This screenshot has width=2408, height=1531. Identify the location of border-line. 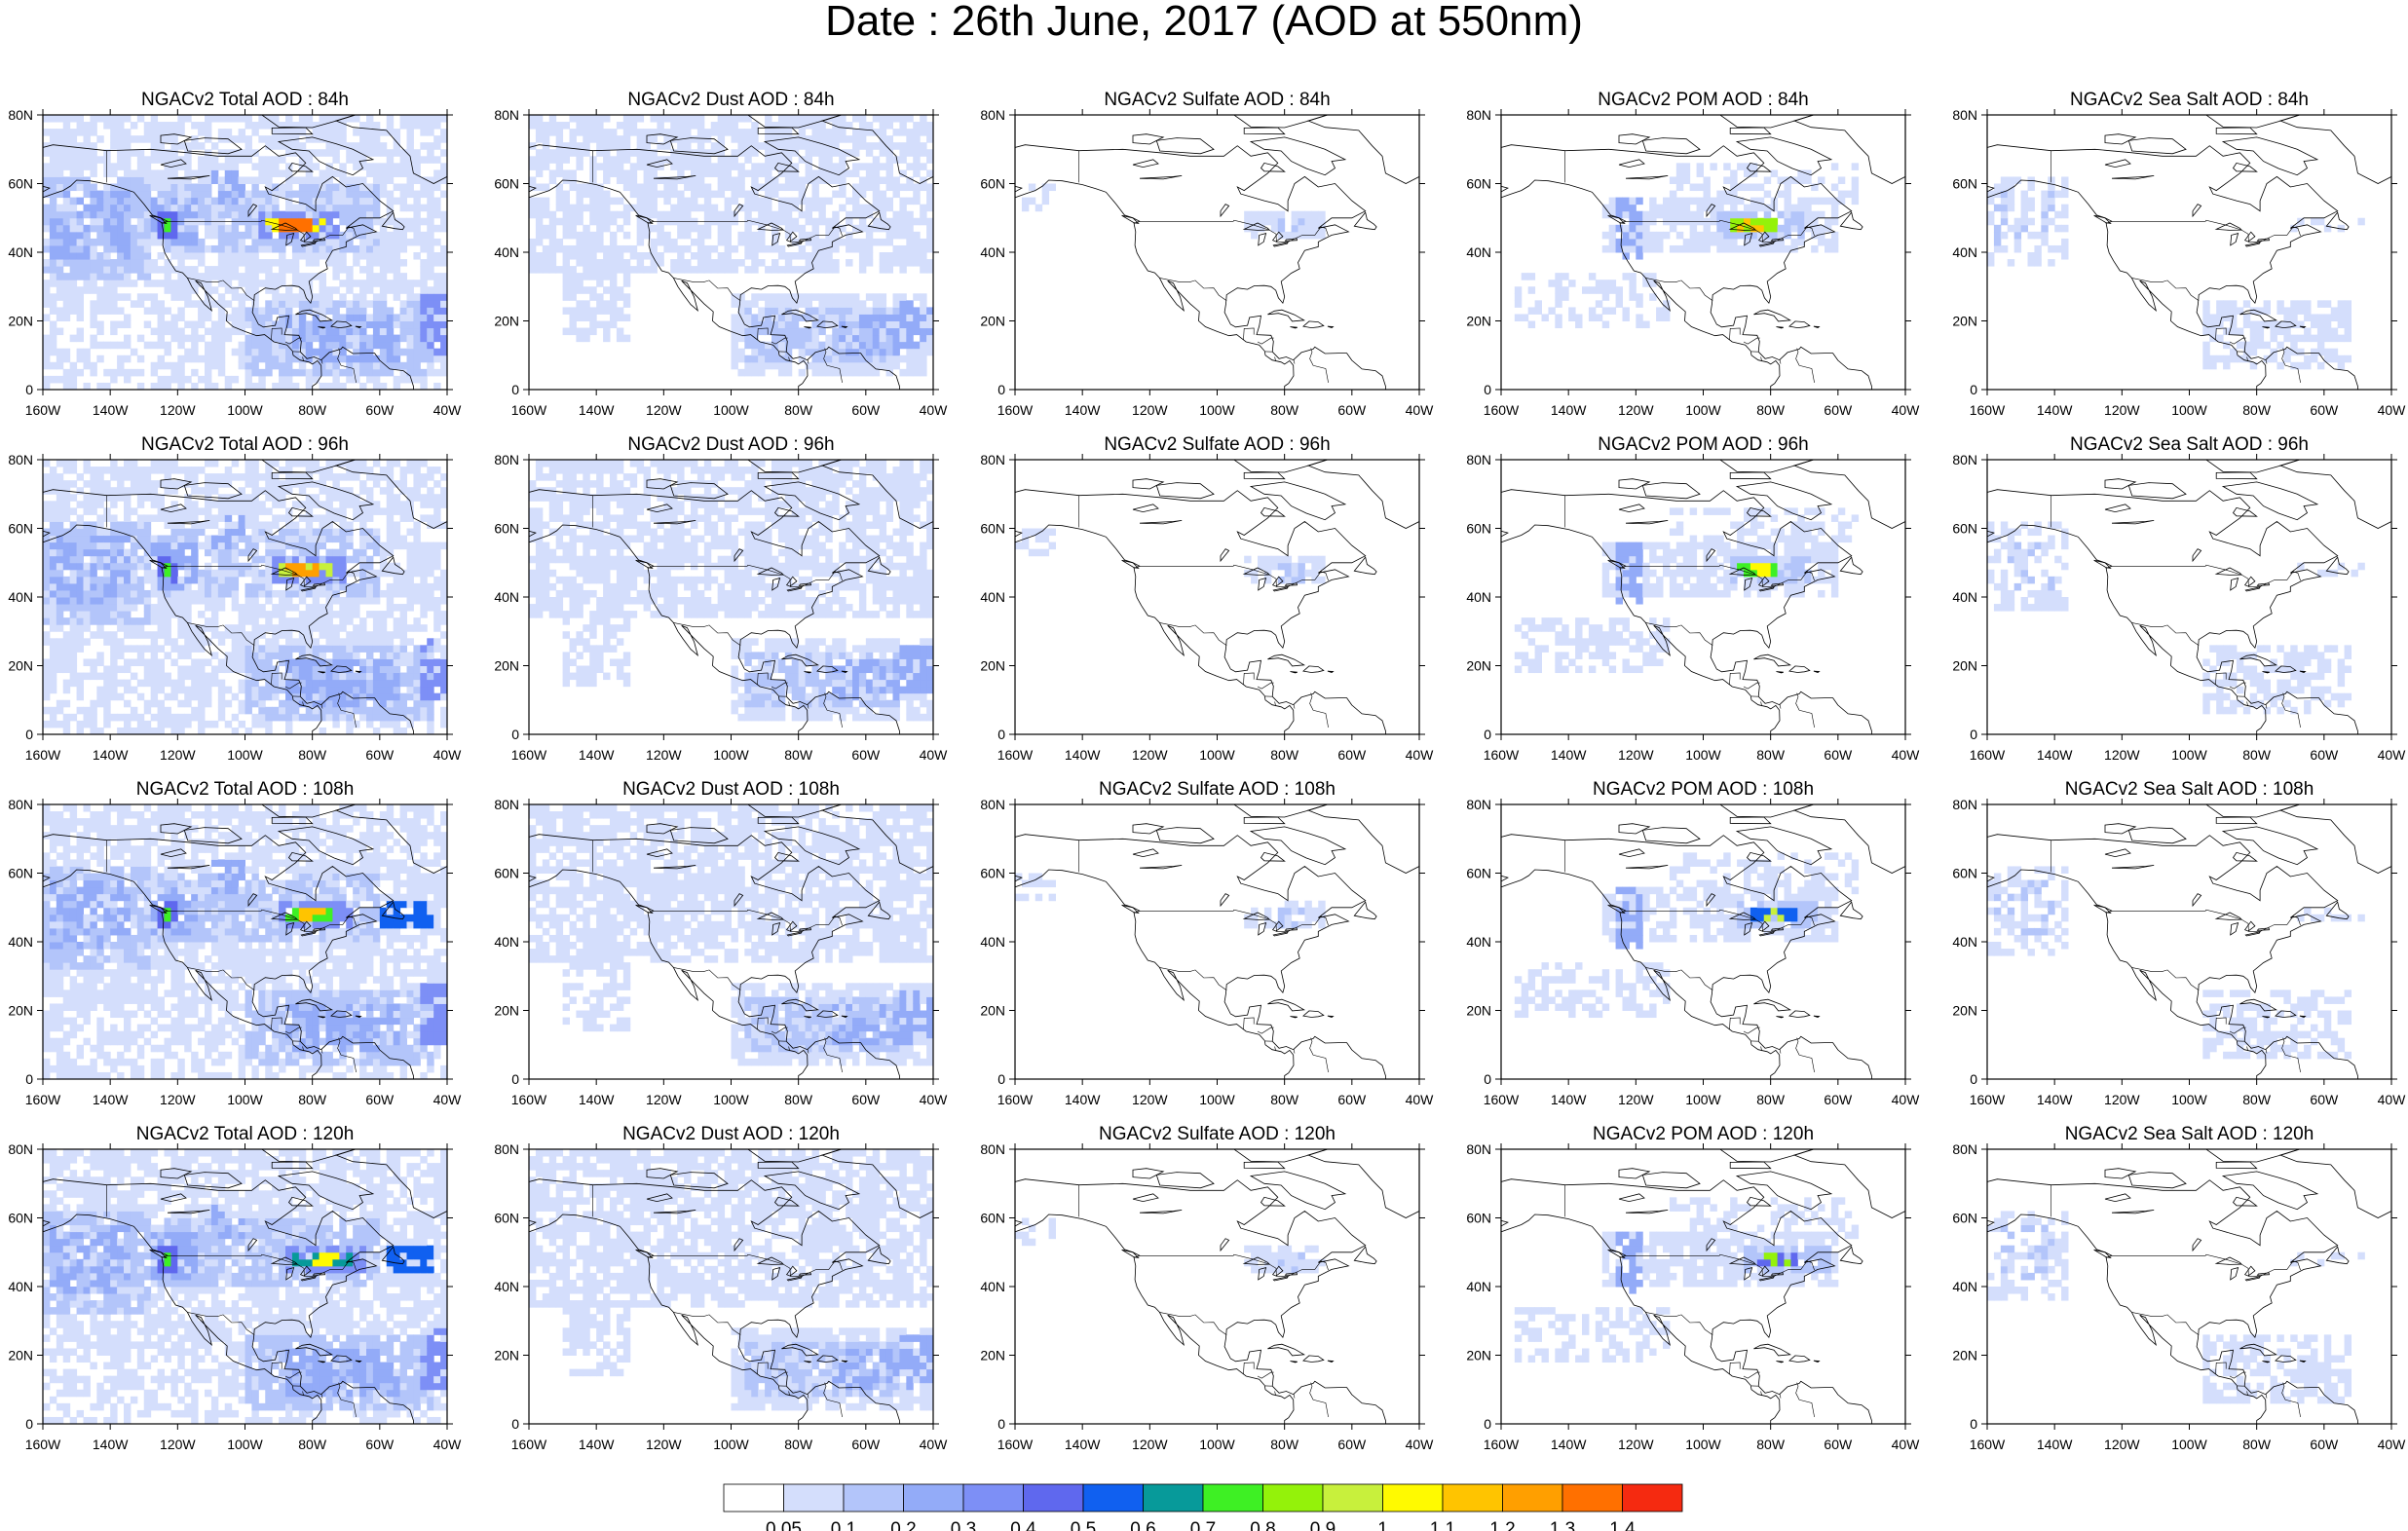
(779, 341).